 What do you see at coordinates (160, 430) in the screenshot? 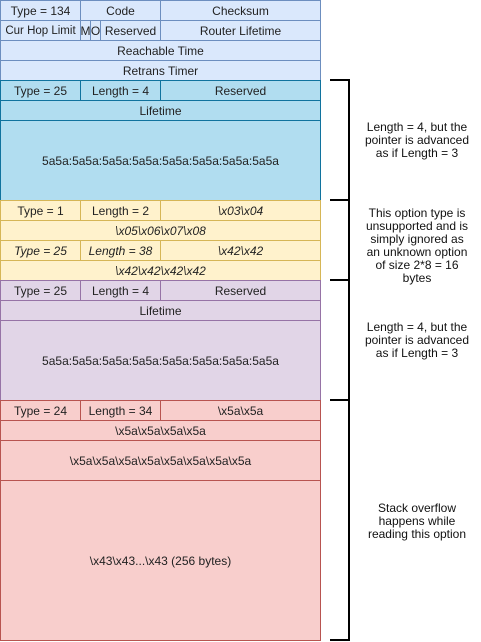
I see `option4-bytes-b-cell: \x5a\x5a\x5a\x5a` at bounding box center [160, 430].